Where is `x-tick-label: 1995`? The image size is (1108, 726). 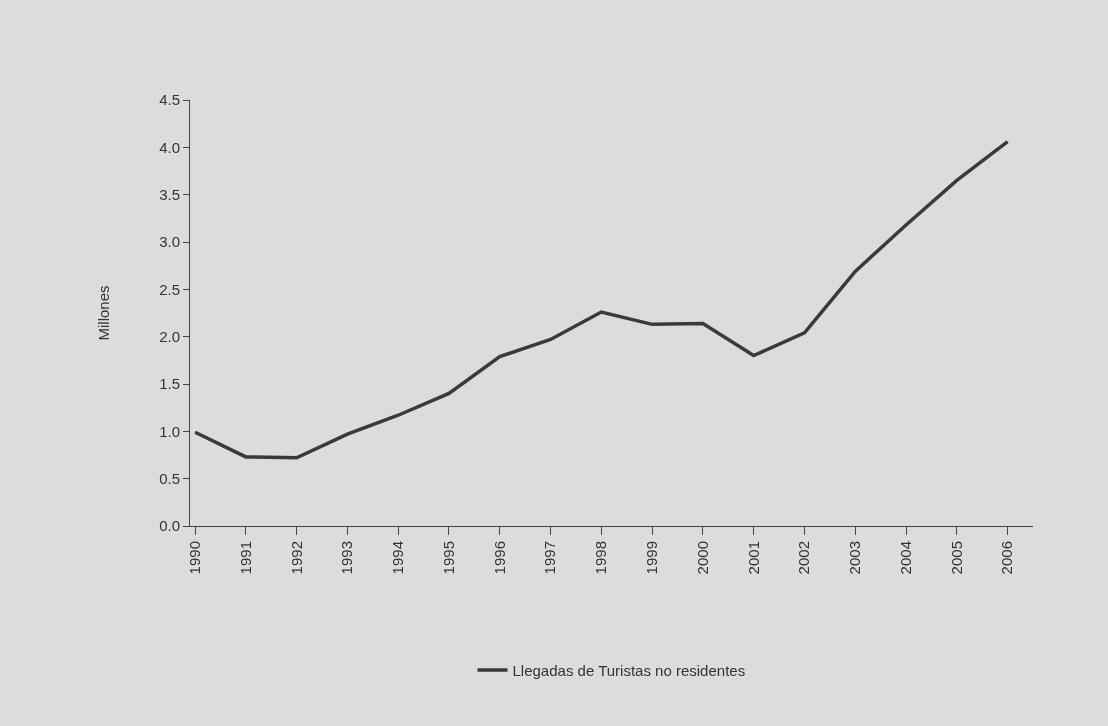
x-tick-label: 1995 is located at coordinates (448, 558).